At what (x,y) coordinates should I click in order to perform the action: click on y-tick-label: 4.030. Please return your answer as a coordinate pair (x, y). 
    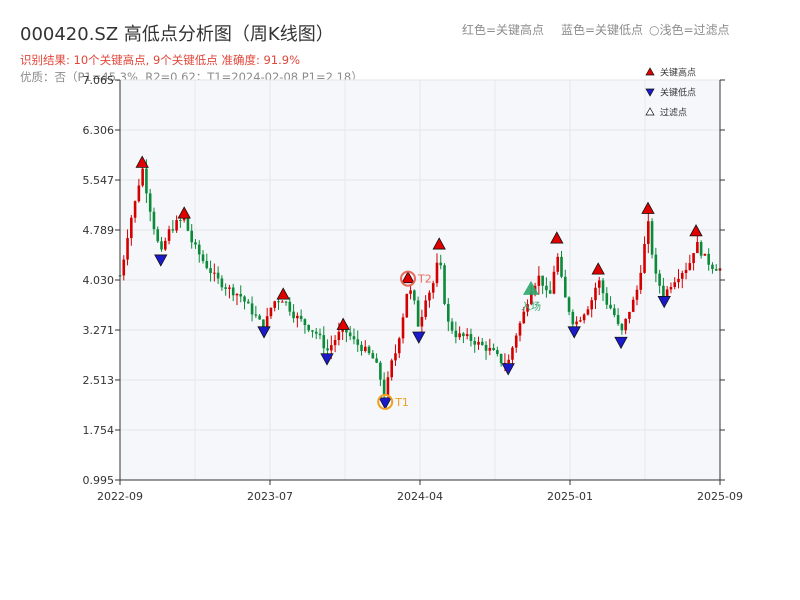
    Looking at the image, I should click on (99, 280).